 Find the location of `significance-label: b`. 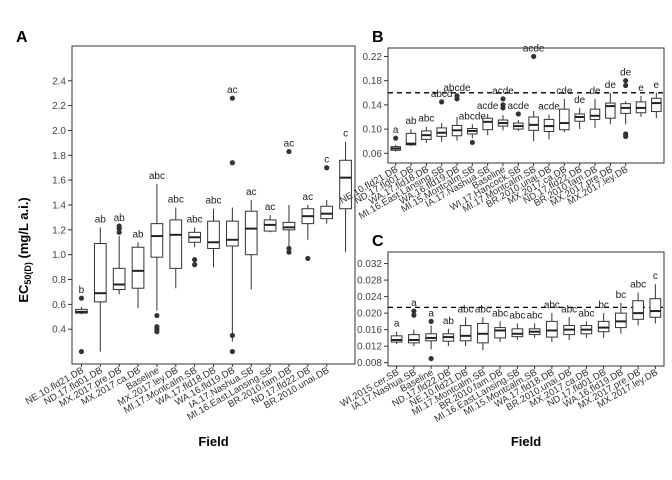

significance-label: b is located at coordinates (82, 290).